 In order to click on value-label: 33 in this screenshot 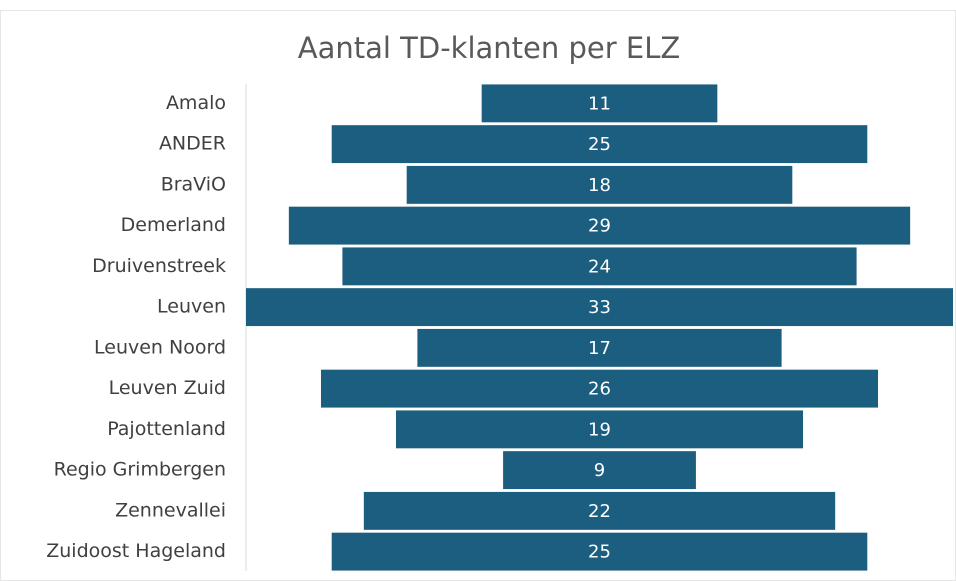, I will do `click(599, 307)`.